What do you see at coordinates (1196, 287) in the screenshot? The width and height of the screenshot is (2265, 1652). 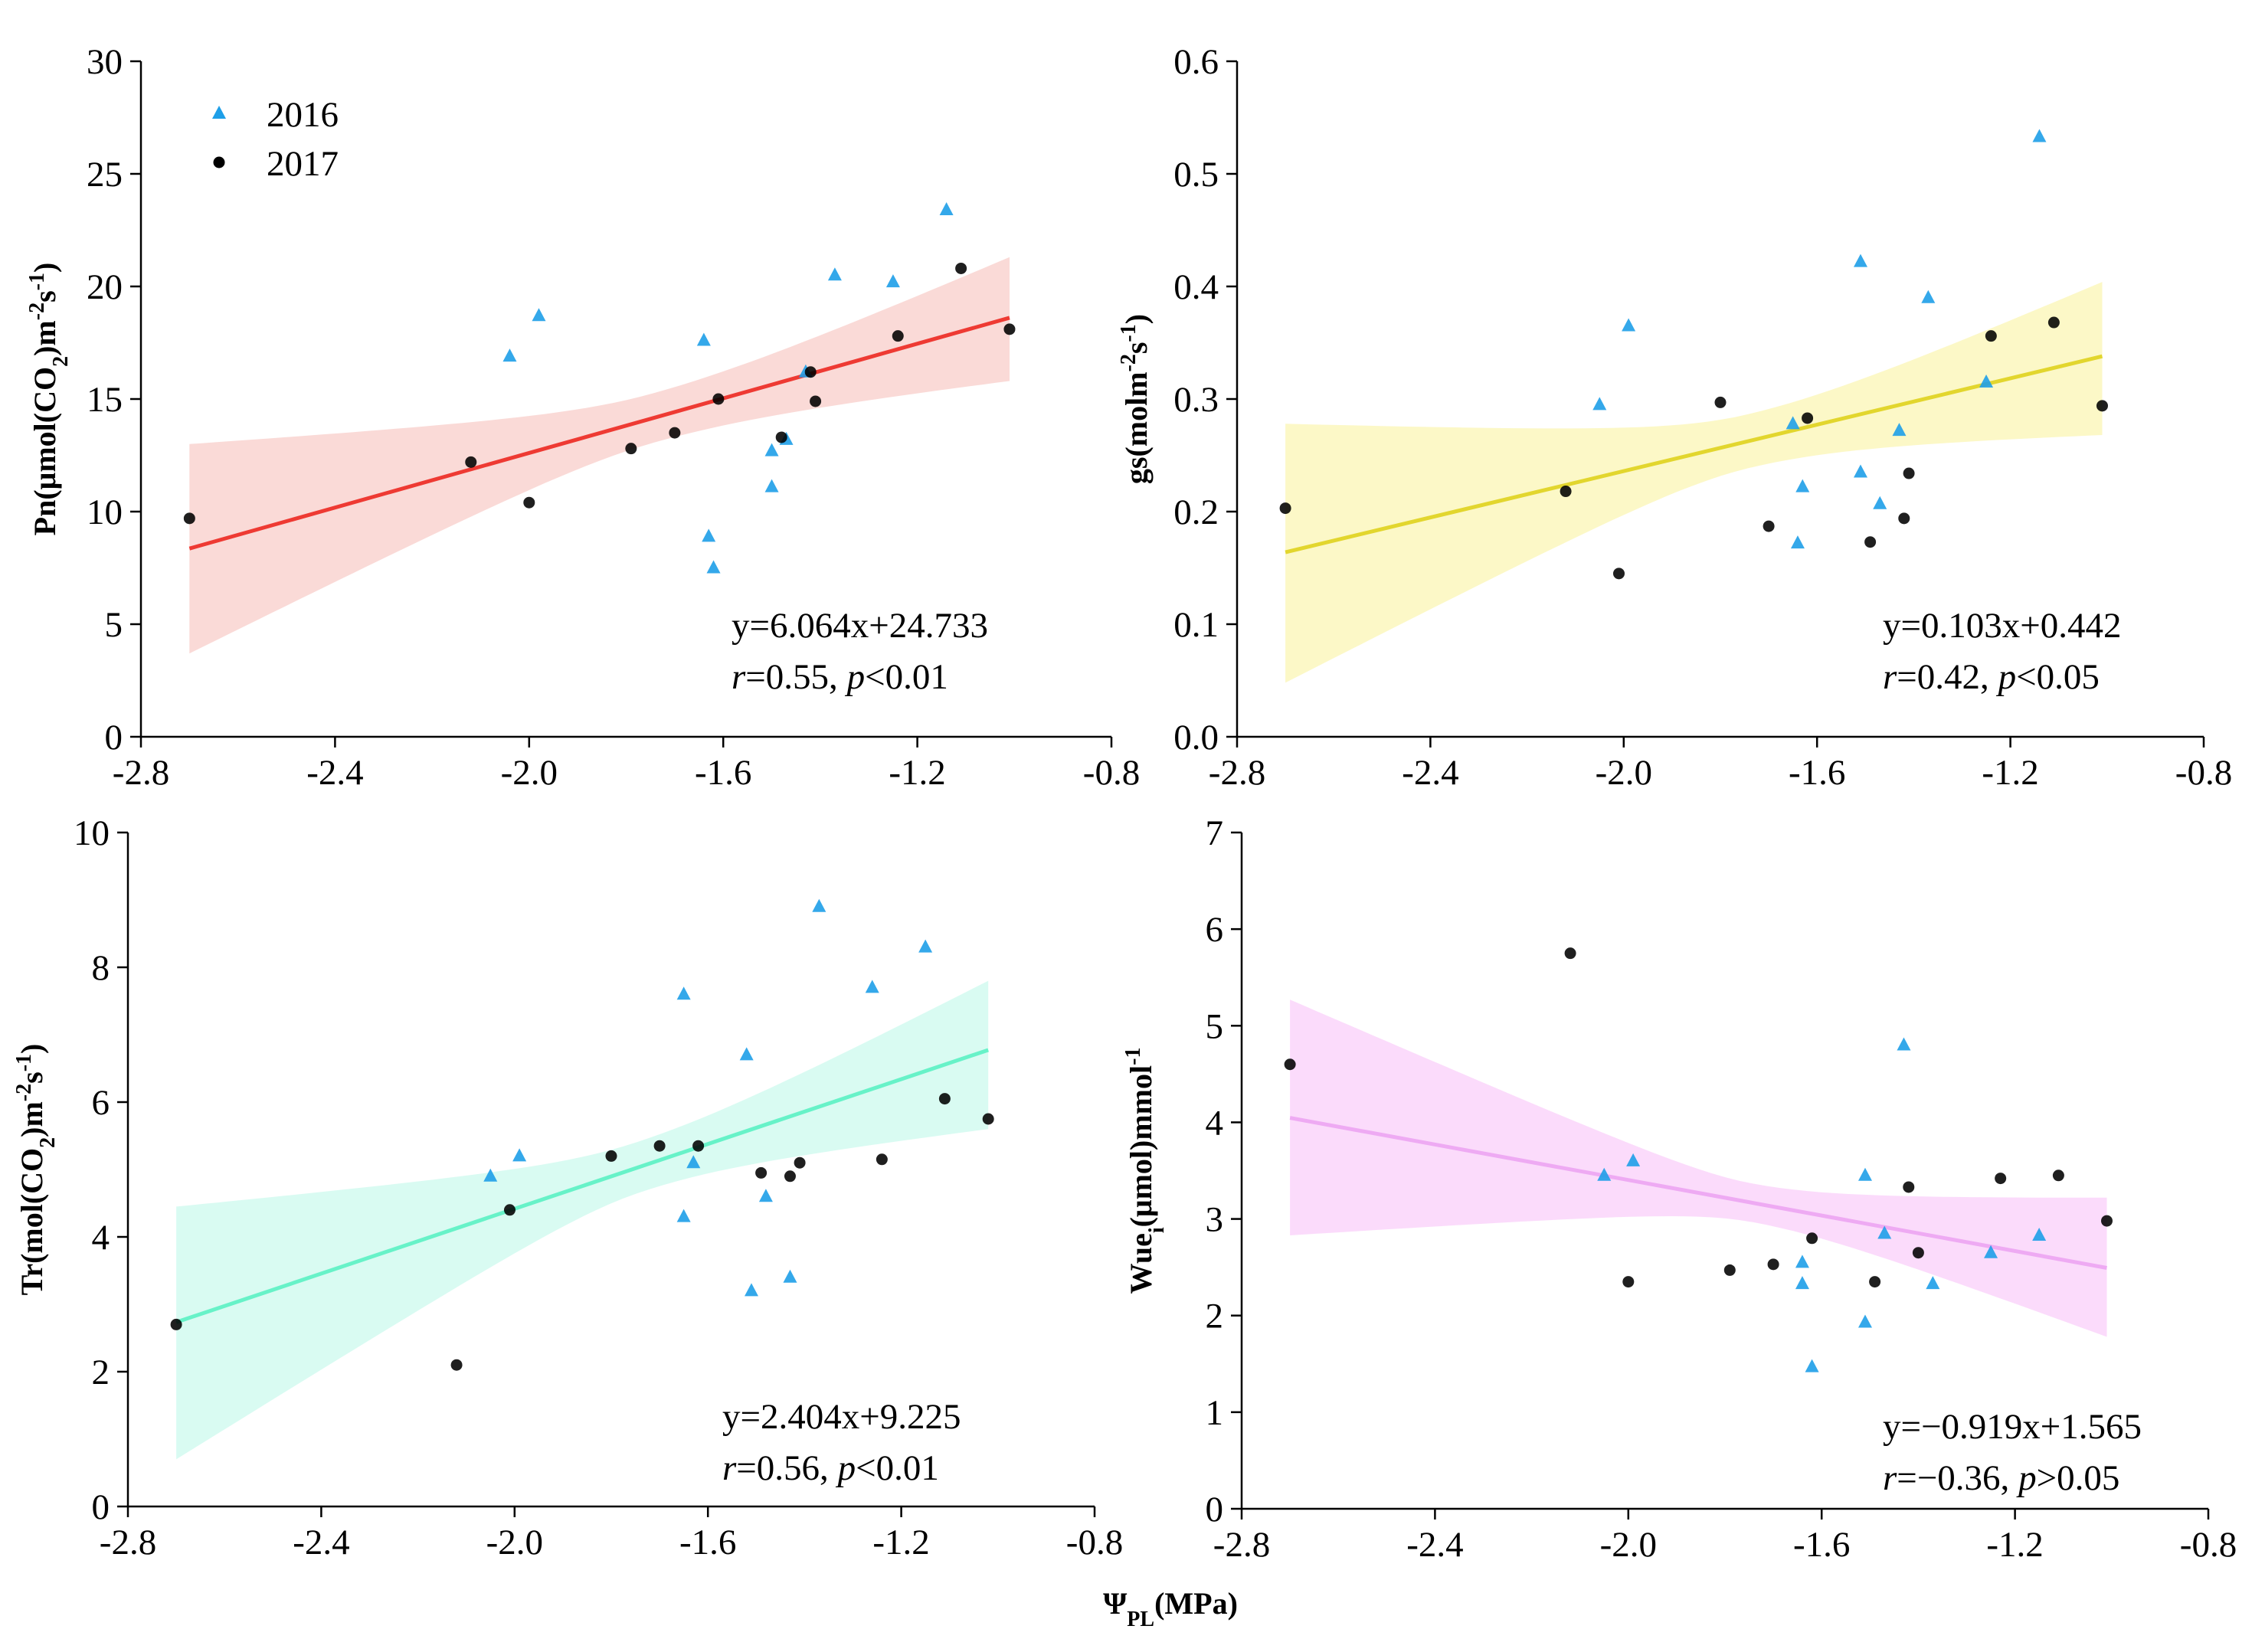 I see `y-tick-label: 0.4` at bounding box center [1196, 287].